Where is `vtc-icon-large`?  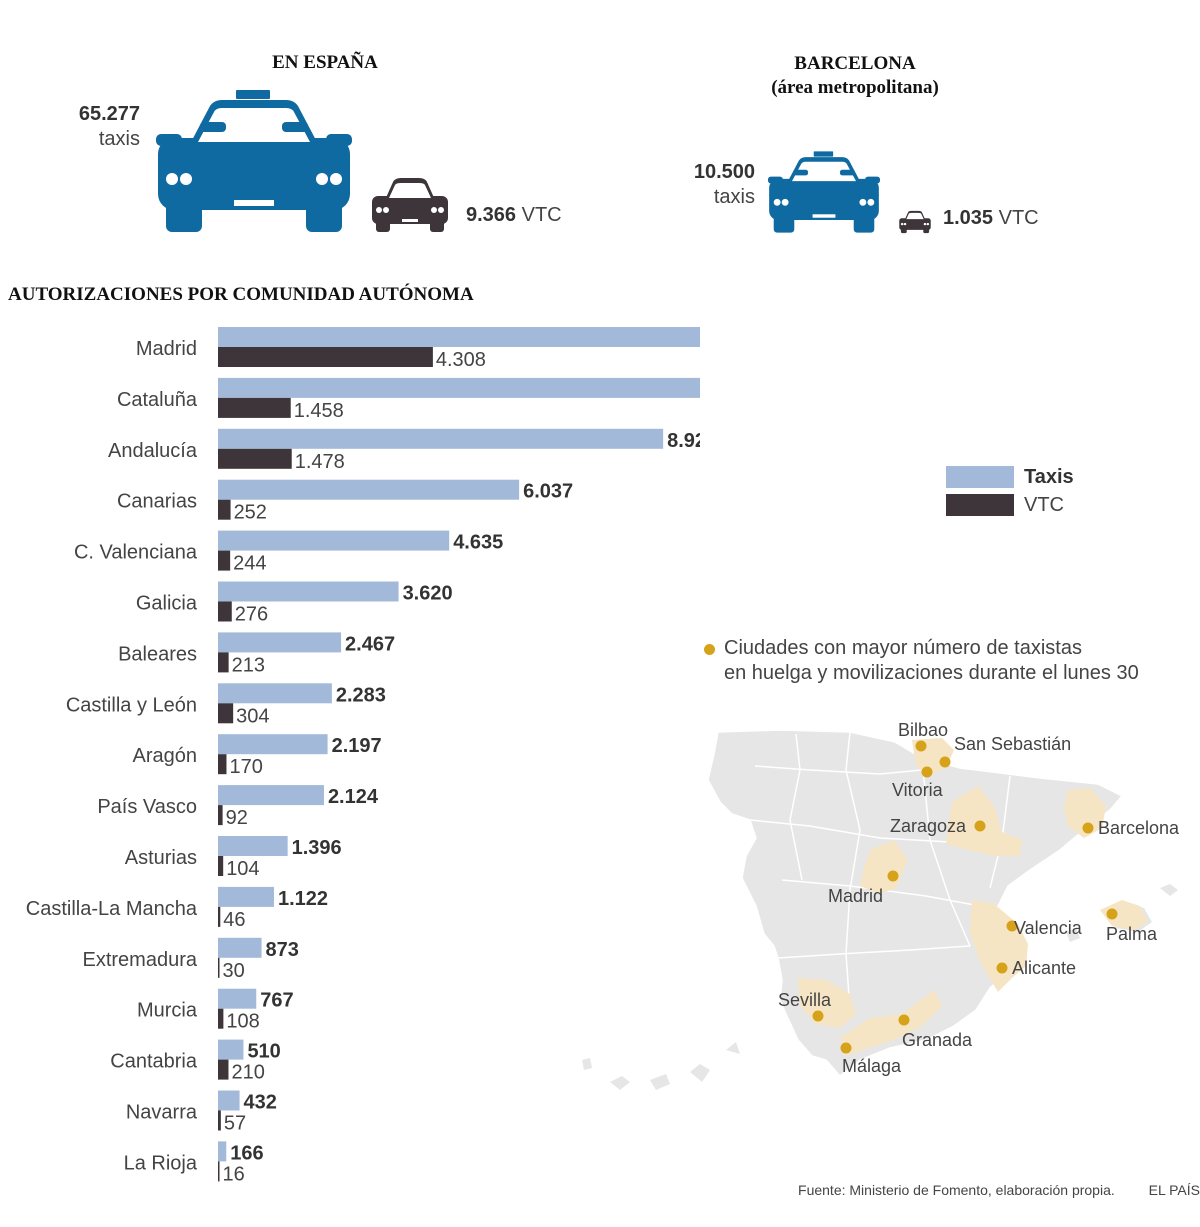 vtc-icon-large is located at coordinates (410, 205).